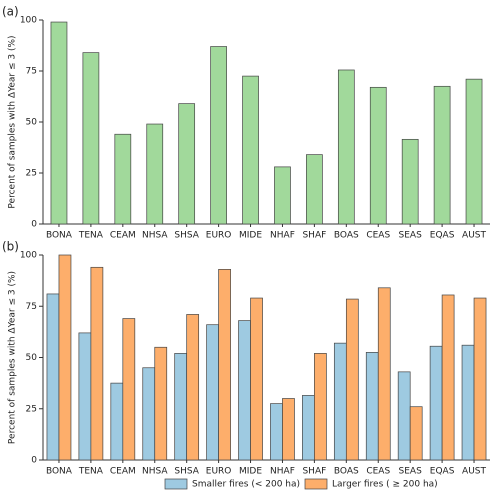 This screenshot has width=500, height=496. Describe the element at coordinates (385, 485) in the screenshot. I see `legend-label: Larger fires ( ≥ 200 ha)` at that location.